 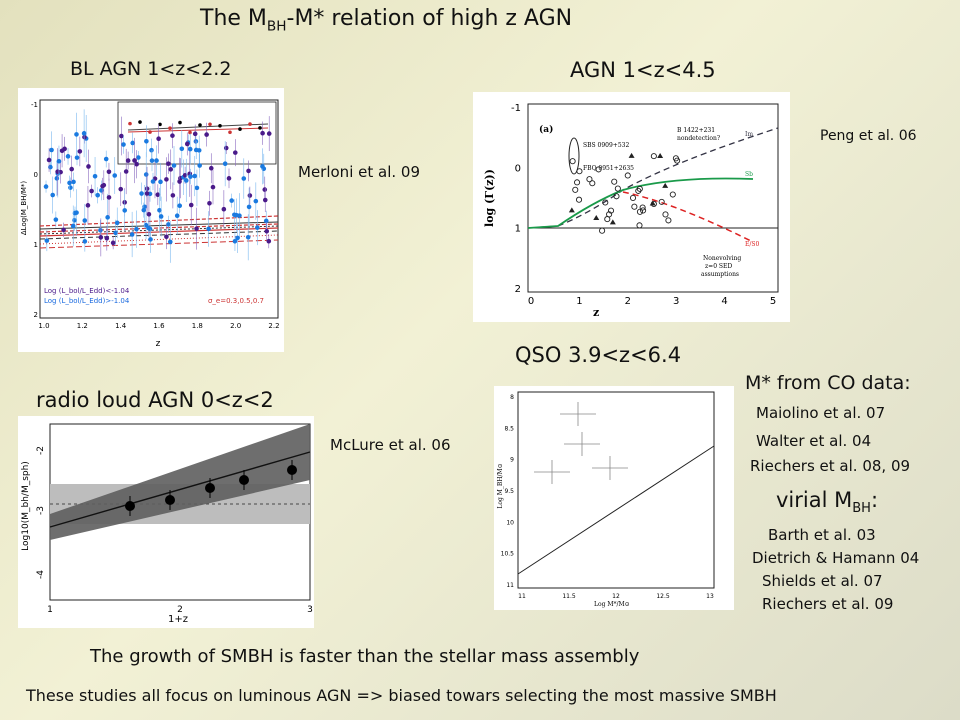 I want to click on peng-frame, so click(x=653, y=198).